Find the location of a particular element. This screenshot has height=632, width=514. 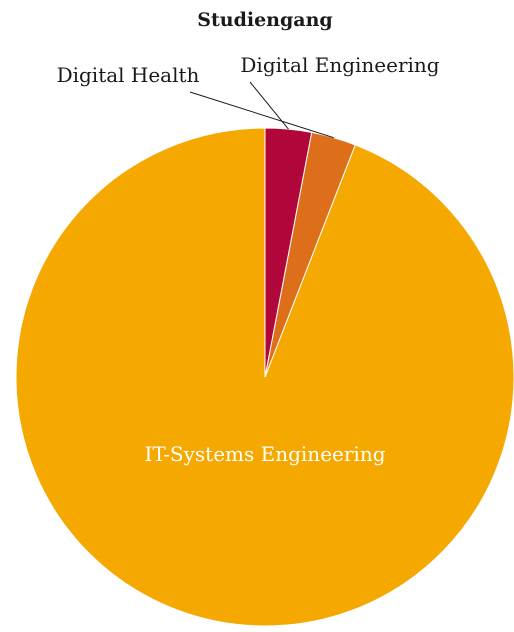

leader-line-digital-health is located at coordinates (261, 115).